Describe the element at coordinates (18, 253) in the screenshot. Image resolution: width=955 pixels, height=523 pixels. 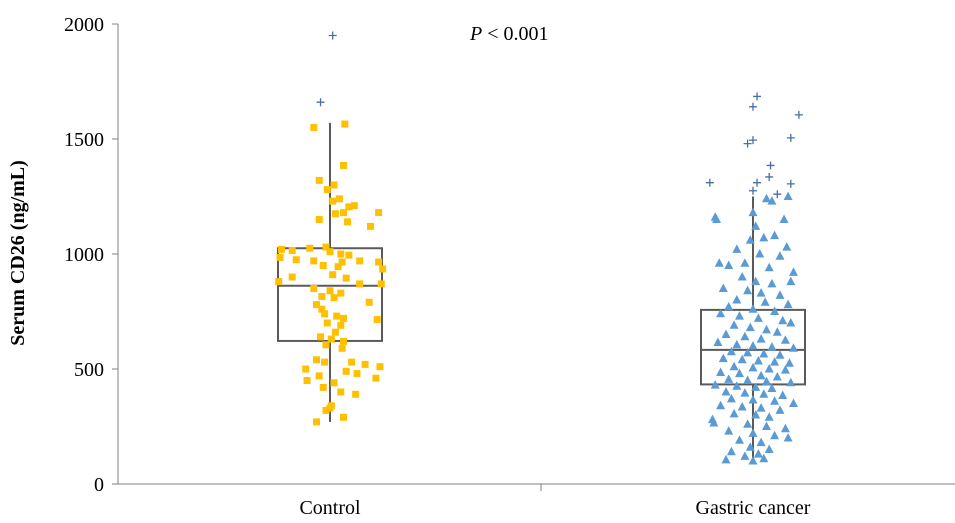
I see `y-axis-title: Serum CD26 (ng/mL)` at that location.